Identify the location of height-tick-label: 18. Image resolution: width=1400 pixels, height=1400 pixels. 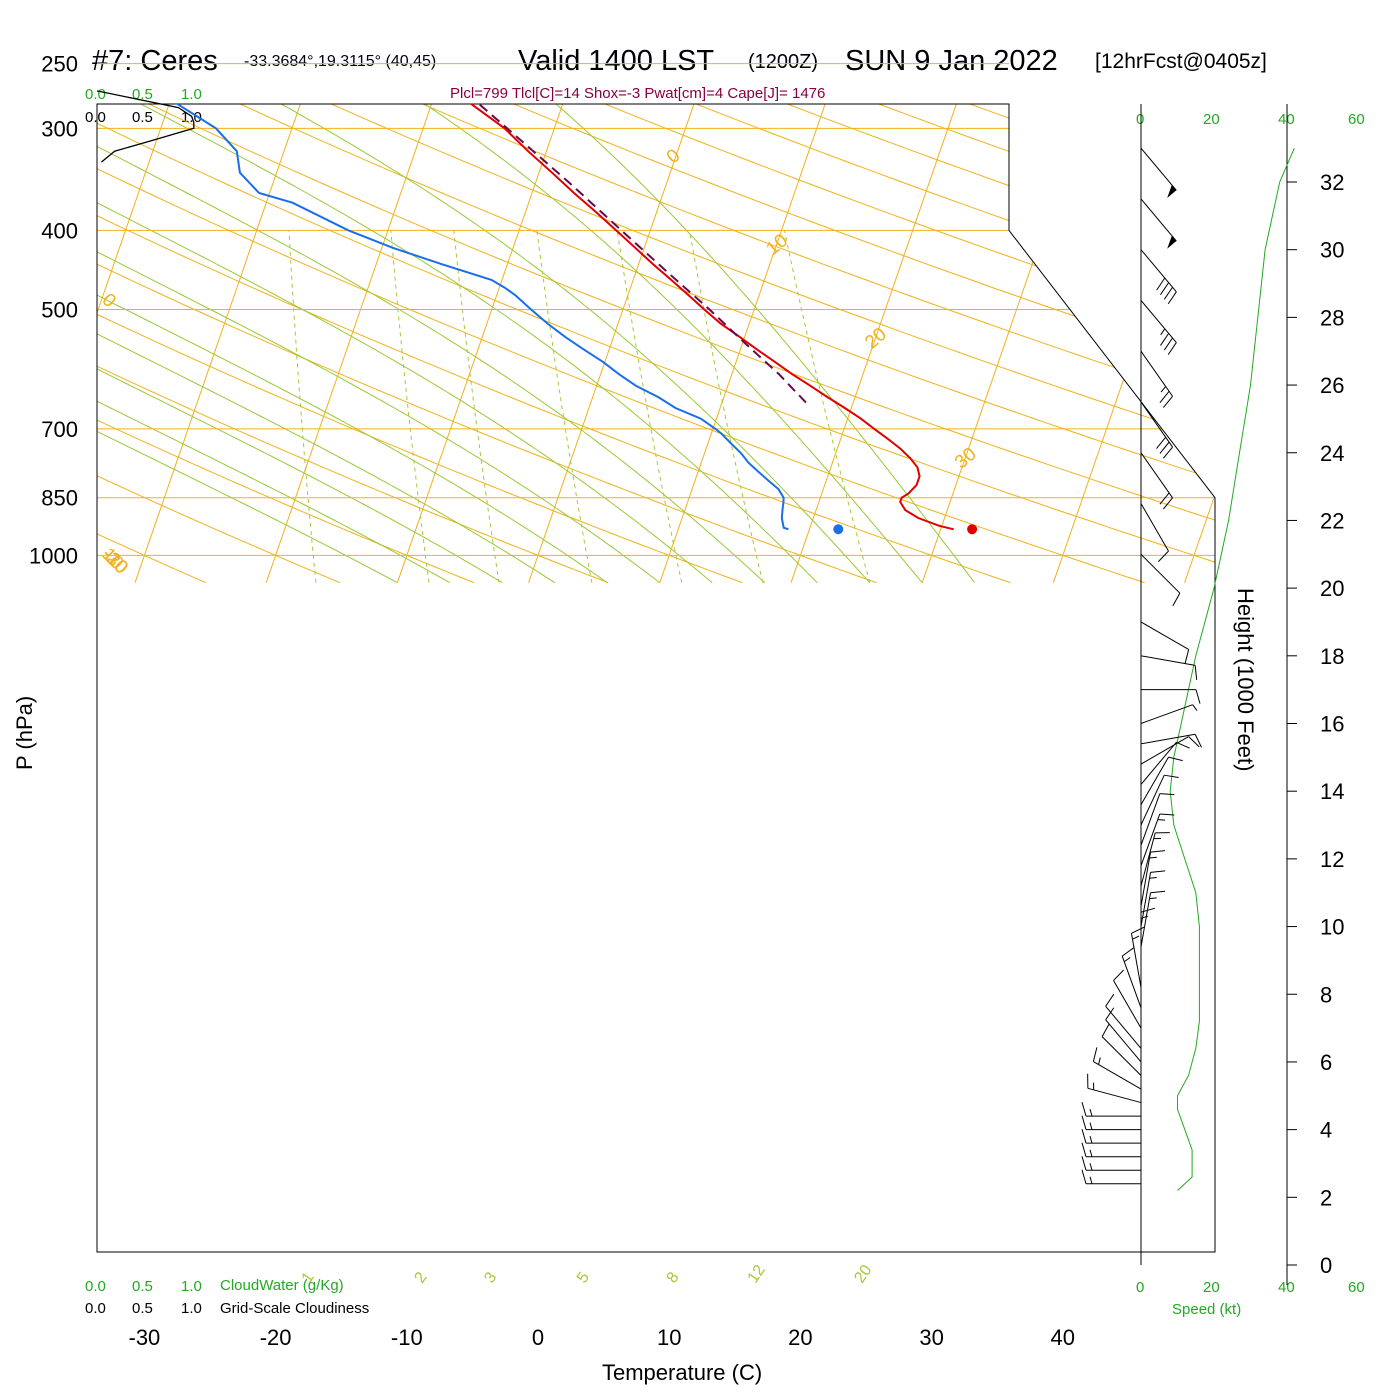
(1332, 656).